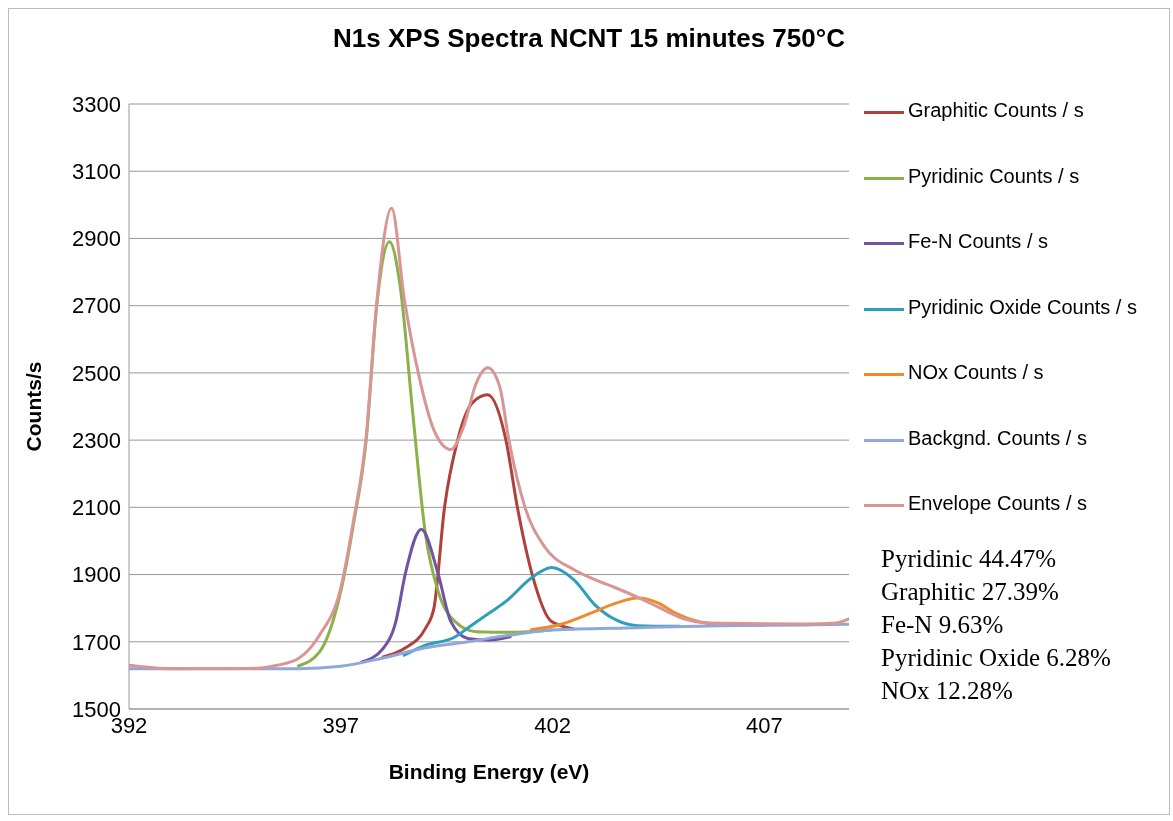 This screenshot has height=821, width=1173. What do you see at coordinates (997, 503) in the screenshot?
I see `legend-label: Envelope Counts / s` at bounding box center [997, 503].